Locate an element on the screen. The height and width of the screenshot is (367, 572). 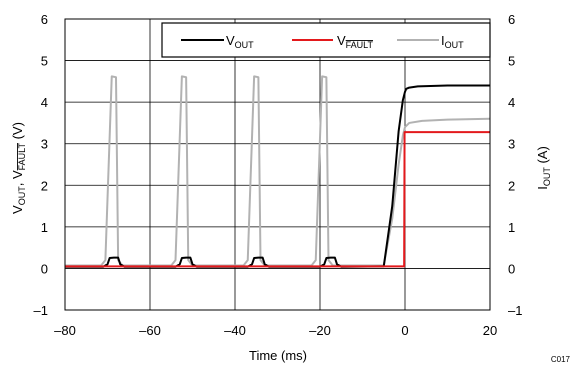
legend-label-vout: VOUT is located at coordinates (240, 41).